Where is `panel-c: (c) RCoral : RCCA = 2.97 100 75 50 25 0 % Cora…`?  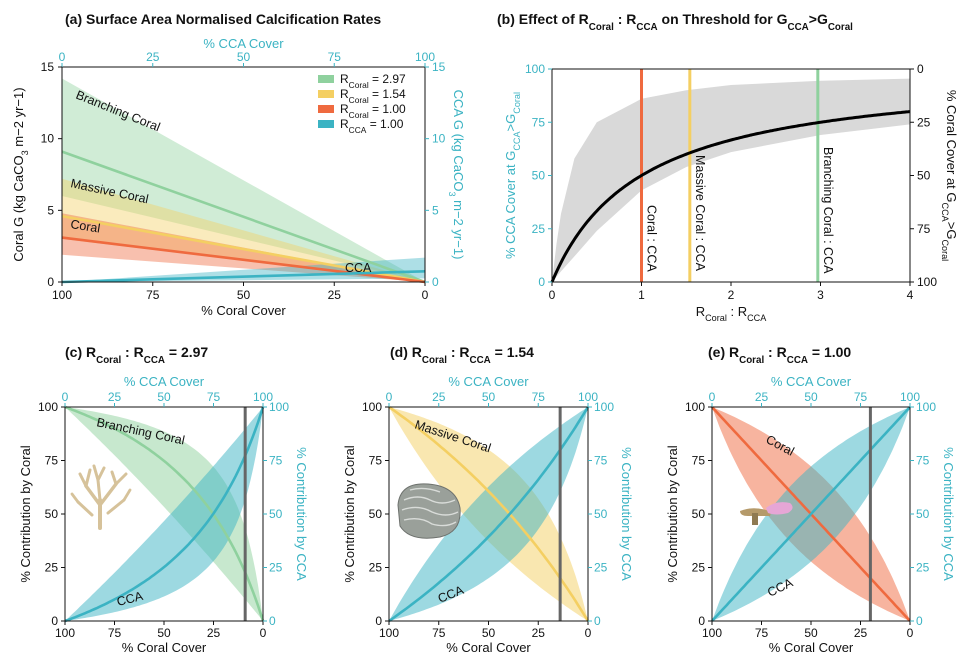 panel-c: (c) RCoral : RCCA = 2.97 100 75 50 25 0 % Cora… is located at coordinates (163, 499).